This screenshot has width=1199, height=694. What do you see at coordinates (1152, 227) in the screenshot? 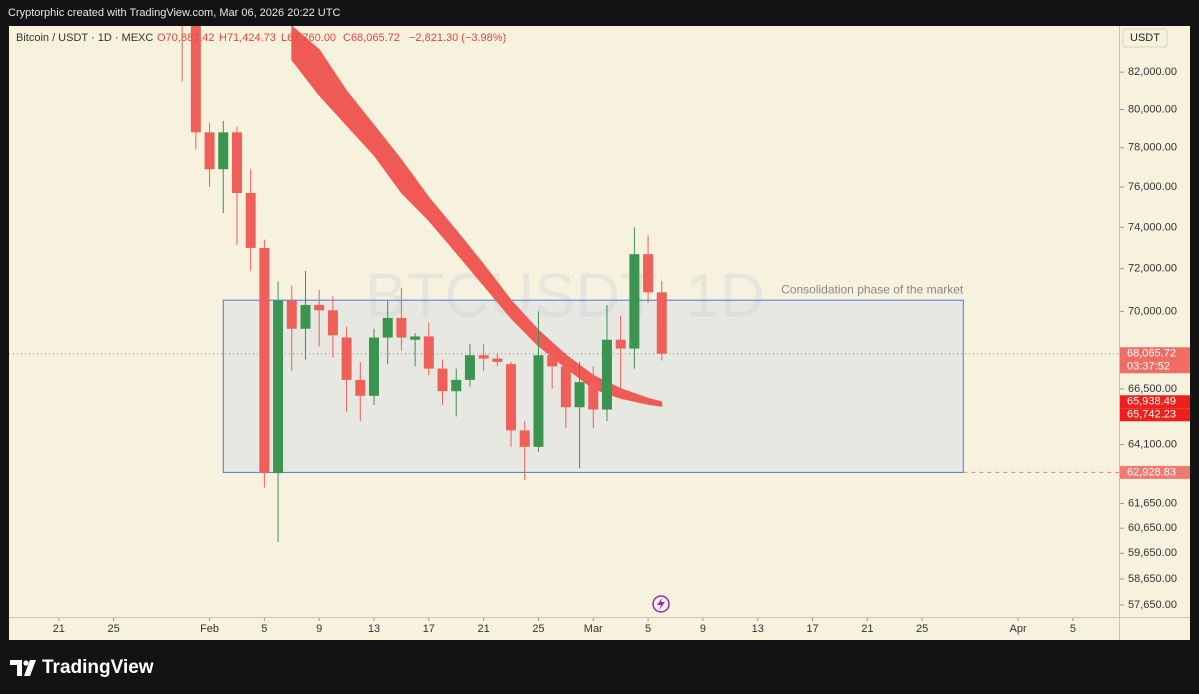
I see `y-tick-label: 74,000.00` at bounding box center [1152, 227].